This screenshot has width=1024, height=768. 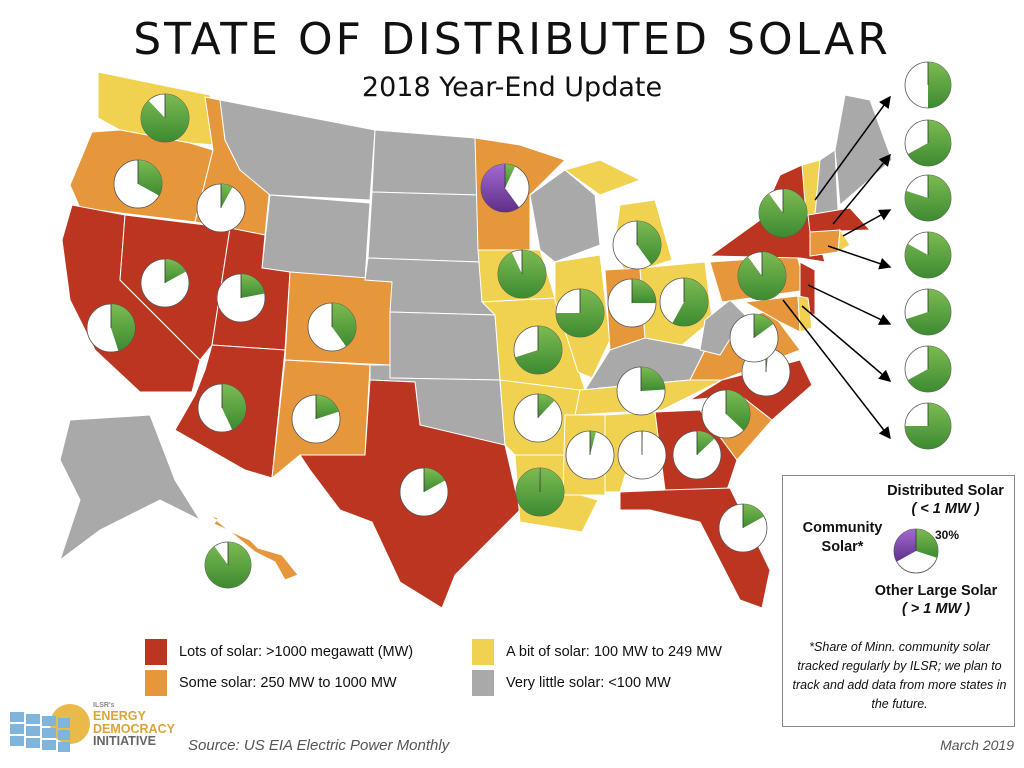 What do you see at coordinates (228, 565) in the screenshot?
I see `pie-hi` at bounding box center [228, 565].